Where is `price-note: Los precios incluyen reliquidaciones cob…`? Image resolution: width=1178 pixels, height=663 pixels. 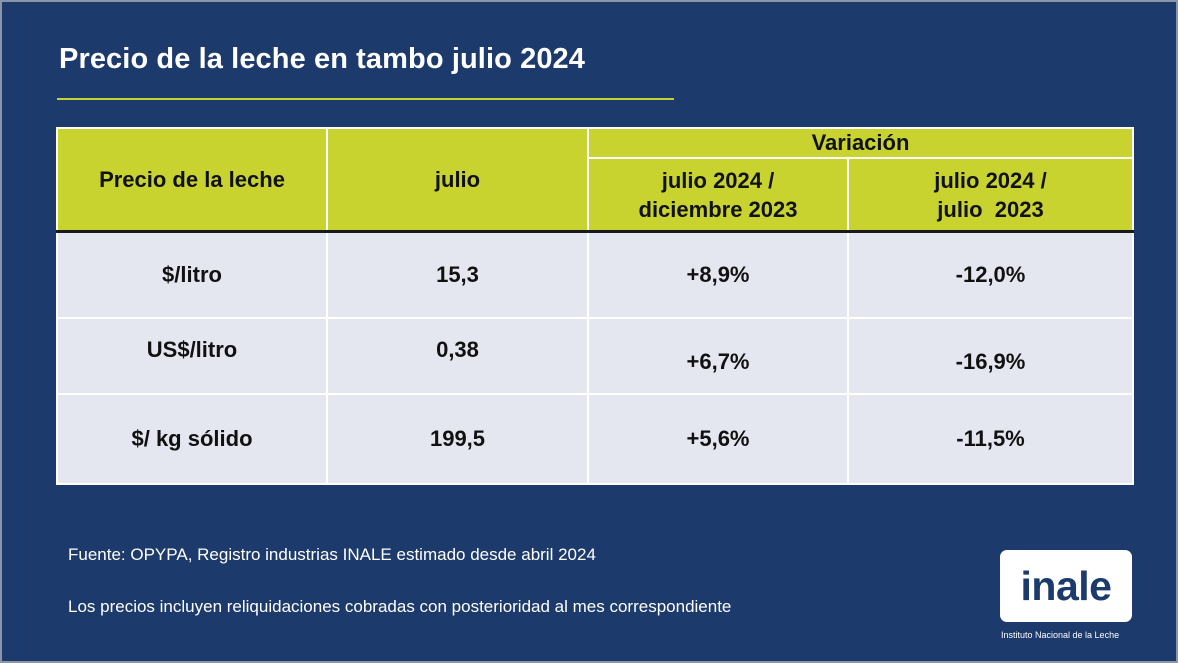 price-note: Los precios incluyen reliquidaciones cob… is located at coordinates (400, 606).